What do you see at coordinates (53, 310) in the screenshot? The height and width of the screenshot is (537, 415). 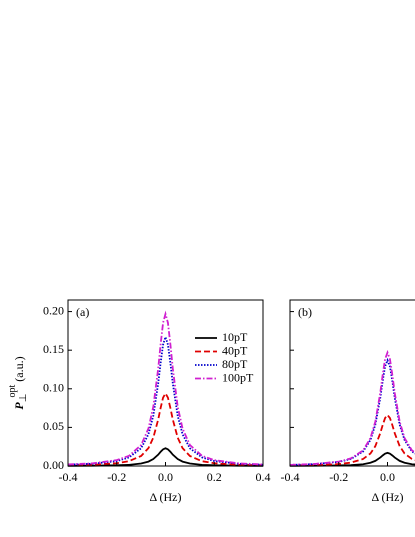 I see `y-tick-label: 0.20` at bounding box center [53, 310].